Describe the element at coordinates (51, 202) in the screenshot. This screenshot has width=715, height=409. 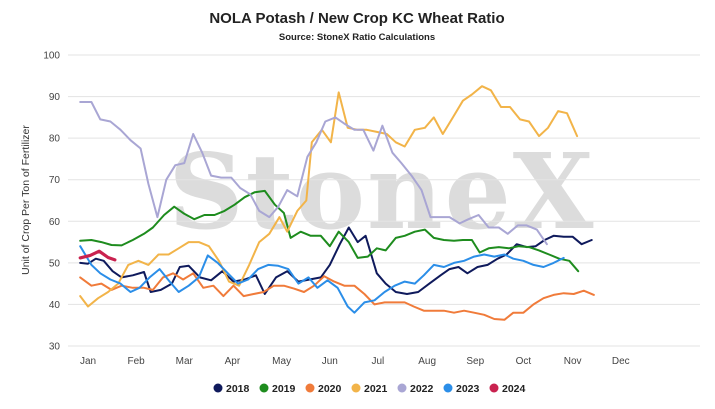
I see `y-axis-ticks: 30 40 50 60 70 80 90 100` at that location.